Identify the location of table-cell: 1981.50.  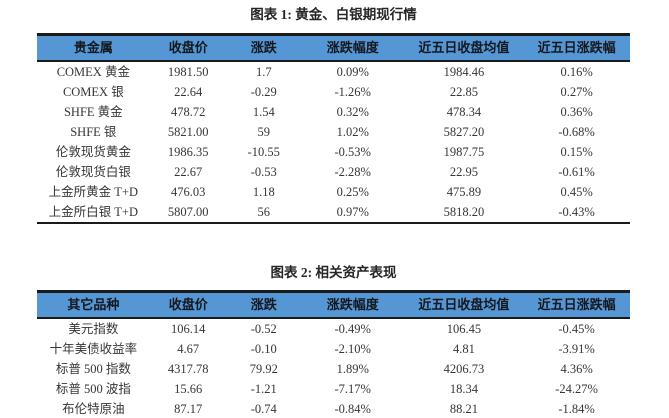
(188, 72).